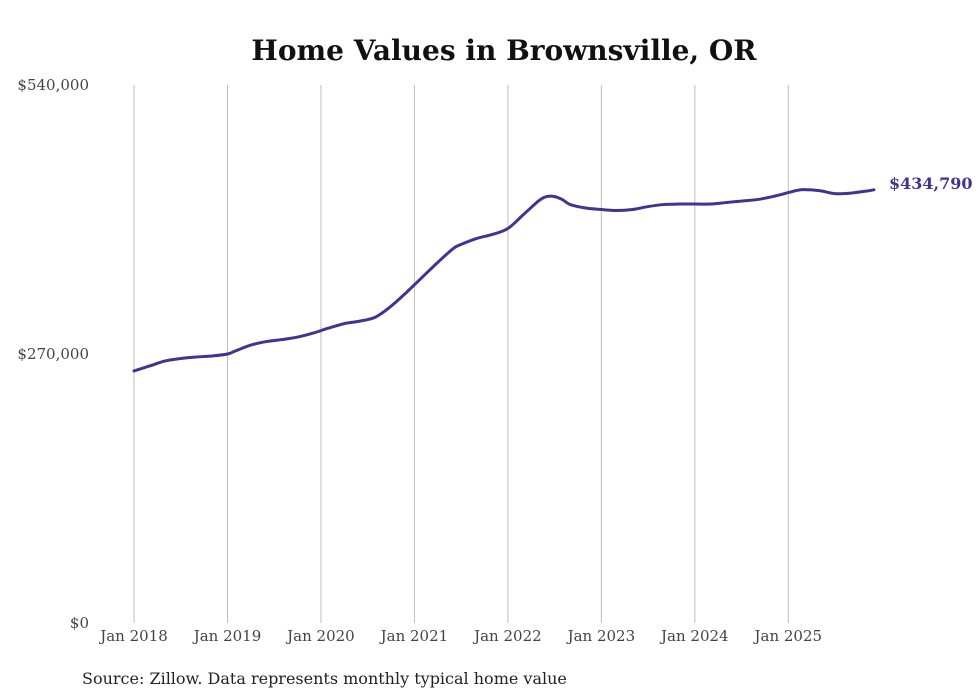  Describe the element at coordinates (507, 636) in the screenshot. I see `x-tick-label: Jan 2022` at that location.